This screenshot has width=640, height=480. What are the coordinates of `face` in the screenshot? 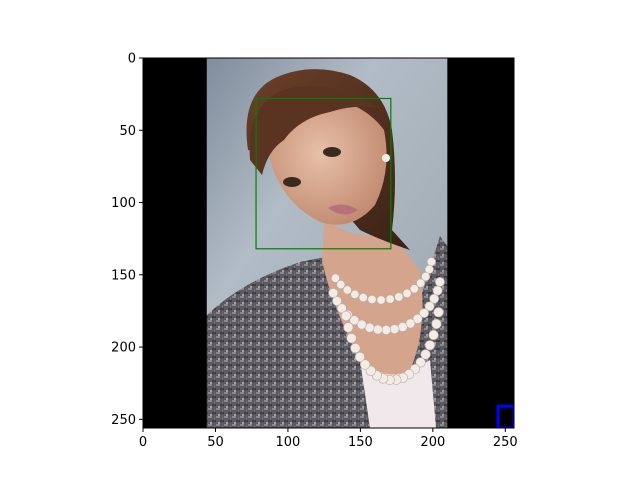 It's located at (326, 160).